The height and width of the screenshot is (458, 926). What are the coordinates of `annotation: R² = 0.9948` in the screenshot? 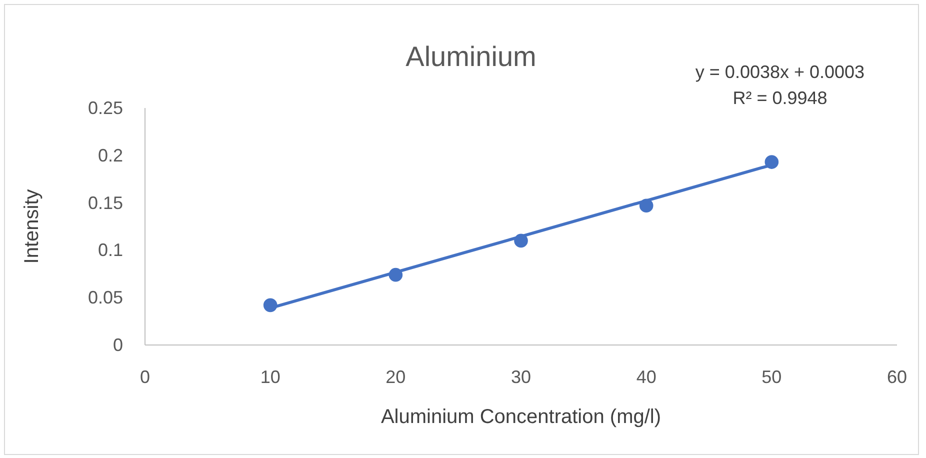 It's located at (780, 98).